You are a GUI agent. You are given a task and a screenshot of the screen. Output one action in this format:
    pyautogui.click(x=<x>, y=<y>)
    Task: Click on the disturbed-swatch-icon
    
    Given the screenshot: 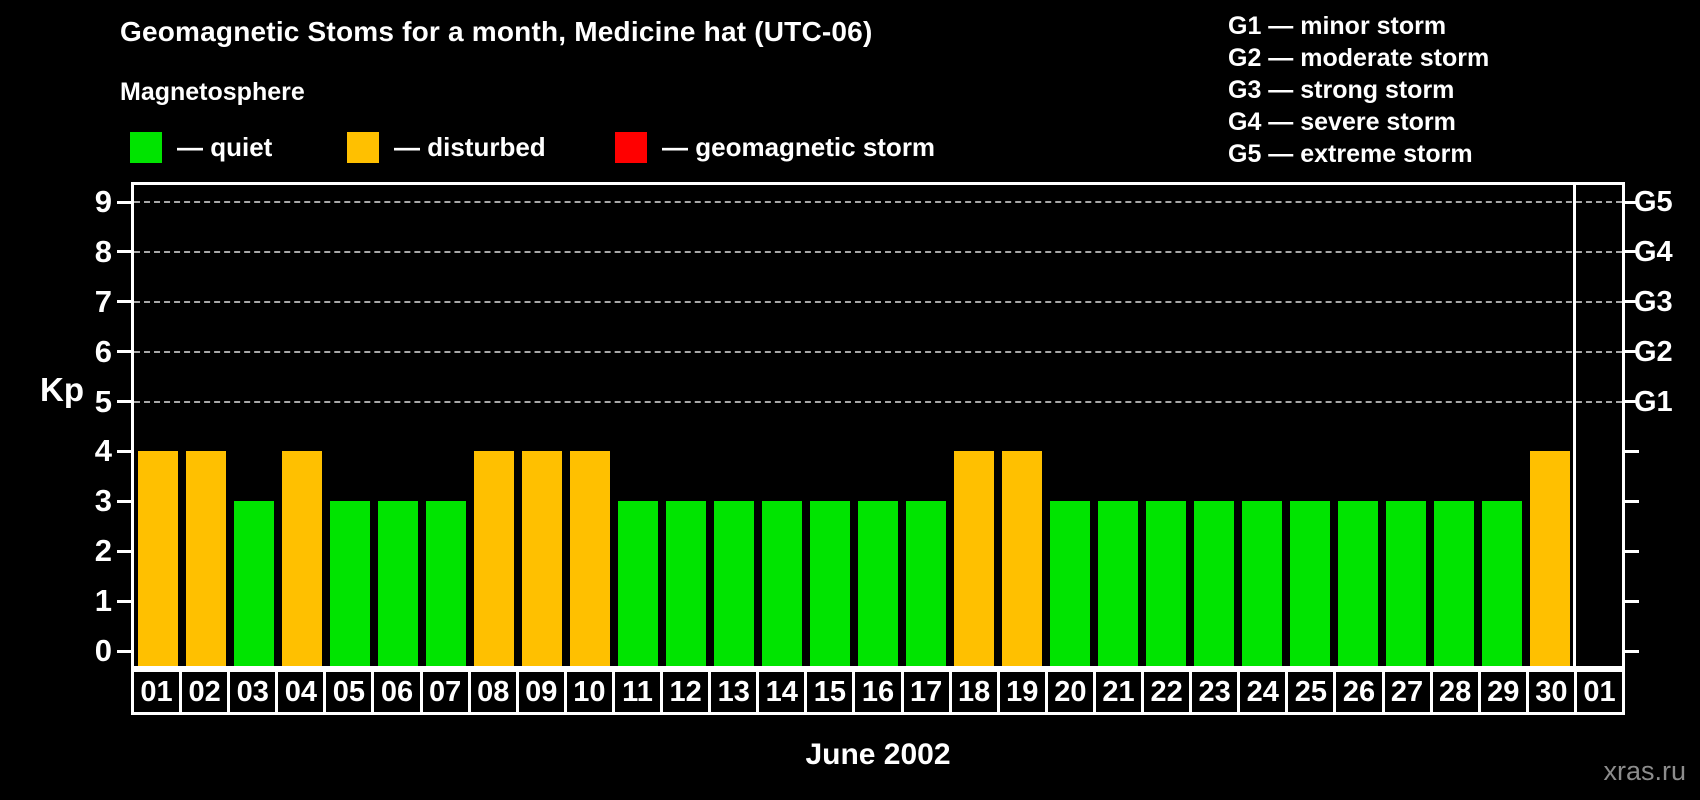 What is the action you would take?
    pyautogui.click(x=363, y=147)
    